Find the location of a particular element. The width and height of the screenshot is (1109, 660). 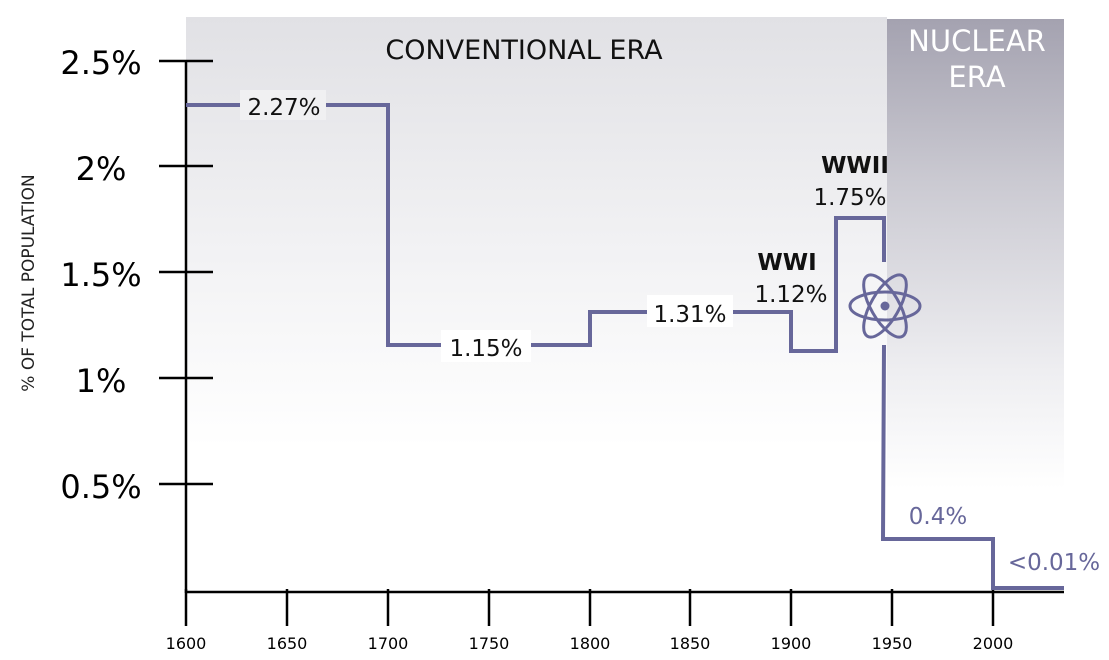

xtick-label: 1800 is located at coordinates (590, 643).